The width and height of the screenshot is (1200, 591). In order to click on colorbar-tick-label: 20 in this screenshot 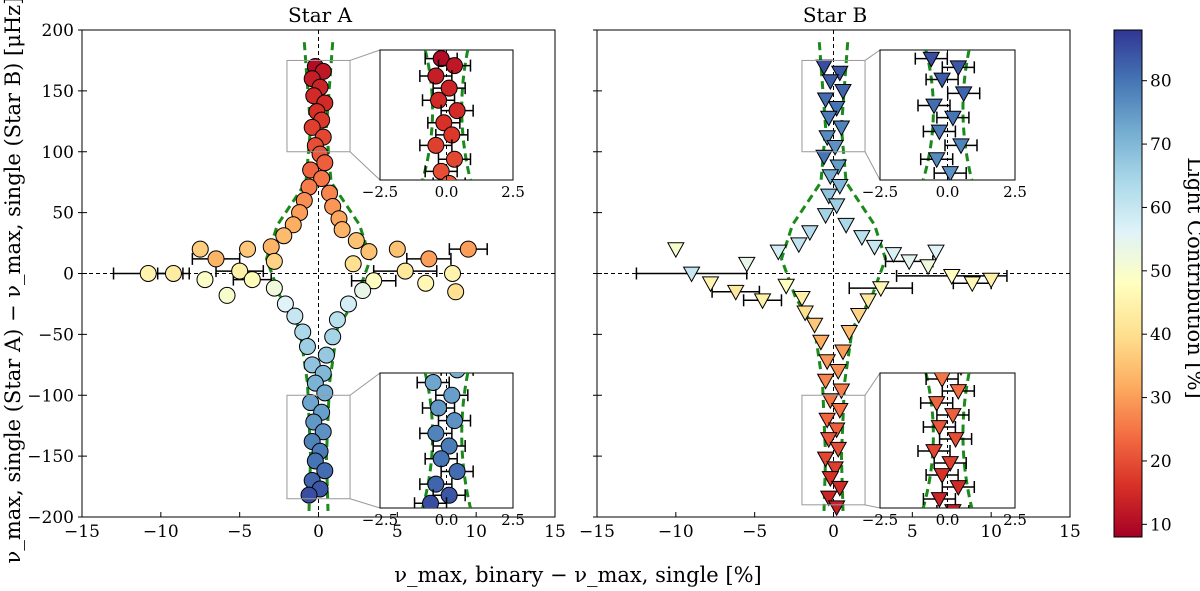, I will do `click(1161, 462)`.